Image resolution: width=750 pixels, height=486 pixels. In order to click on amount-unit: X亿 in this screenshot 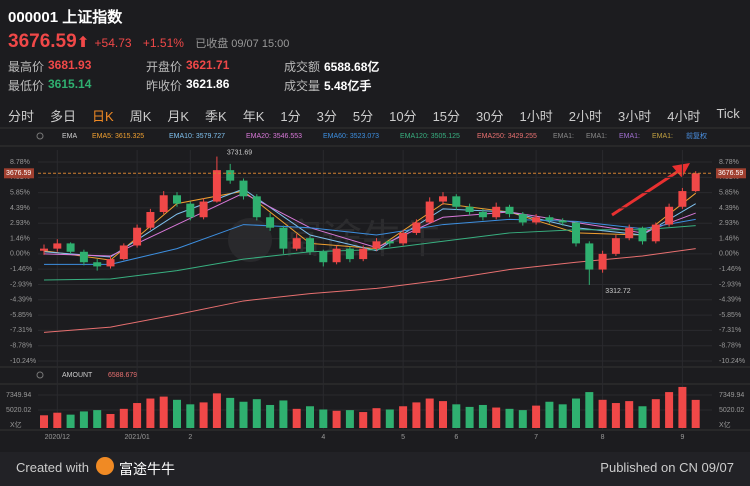, I will do `click(725, 424)`.